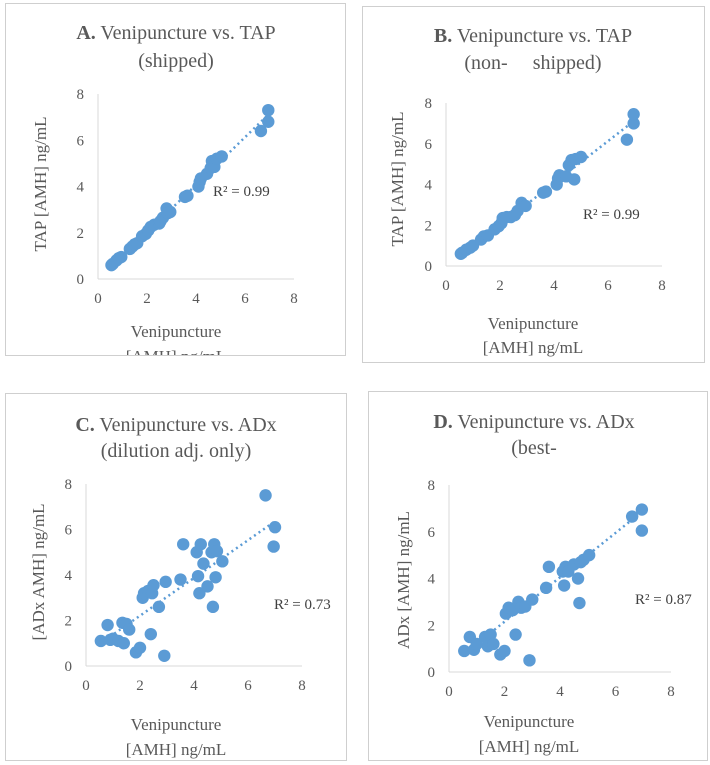  What do you see at coordinates (429, 145) in the screenshot?
I see `chart-b-y-tick-label: 6` at bounding box center [429, 145].